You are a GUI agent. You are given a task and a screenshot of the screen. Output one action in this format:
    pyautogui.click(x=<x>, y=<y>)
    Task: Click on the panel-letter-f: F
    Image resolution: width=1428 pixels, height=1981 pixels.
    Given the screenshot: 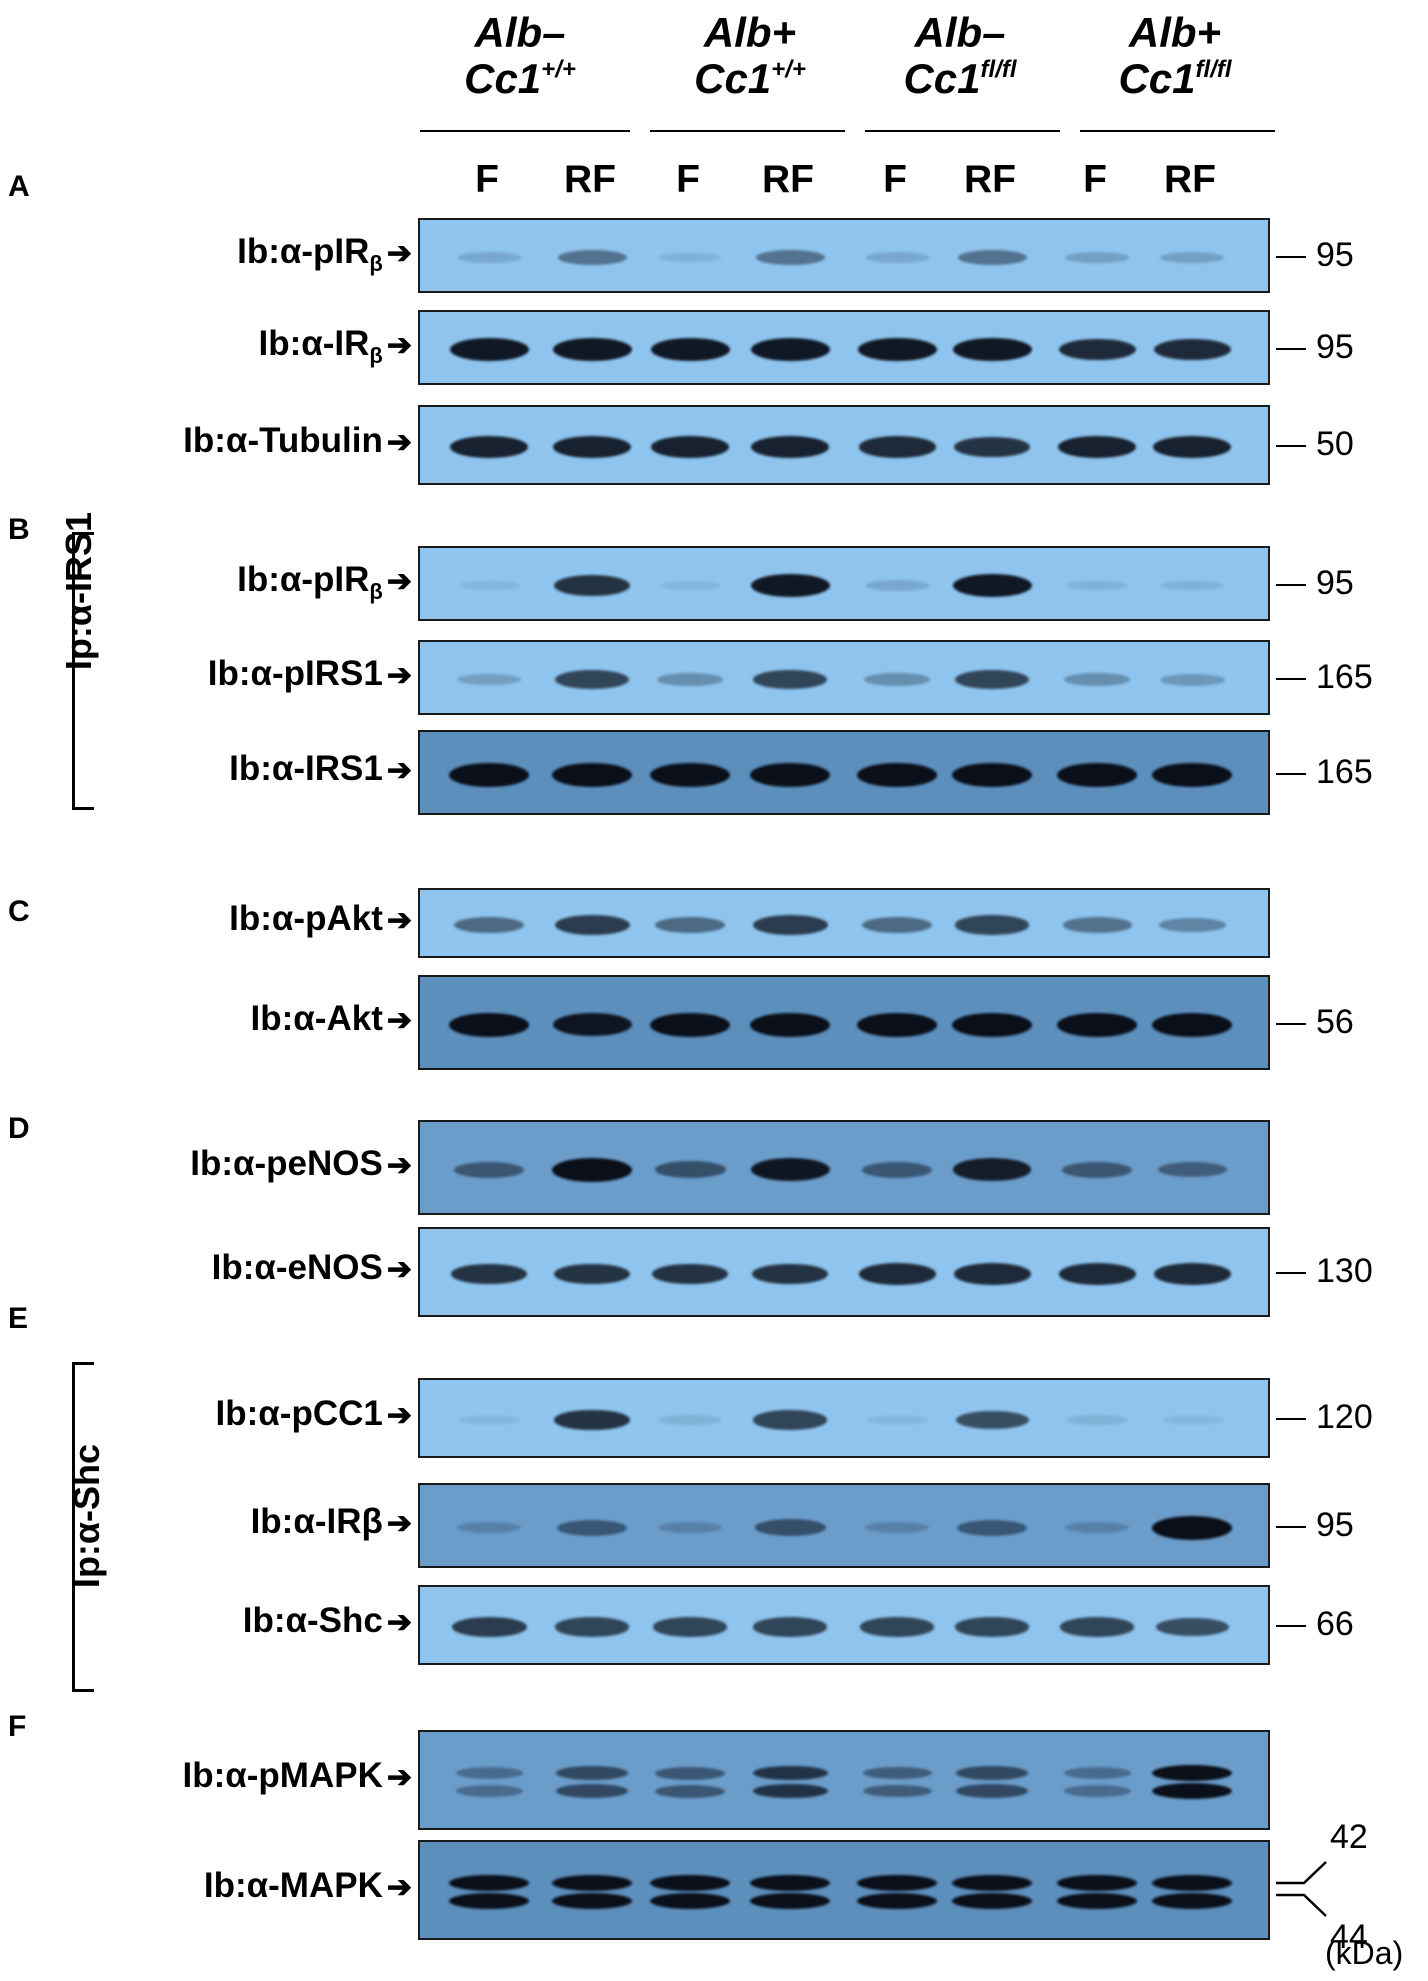 What is the action you would take?
    pyautogui.click(x=17, y=1726)
    